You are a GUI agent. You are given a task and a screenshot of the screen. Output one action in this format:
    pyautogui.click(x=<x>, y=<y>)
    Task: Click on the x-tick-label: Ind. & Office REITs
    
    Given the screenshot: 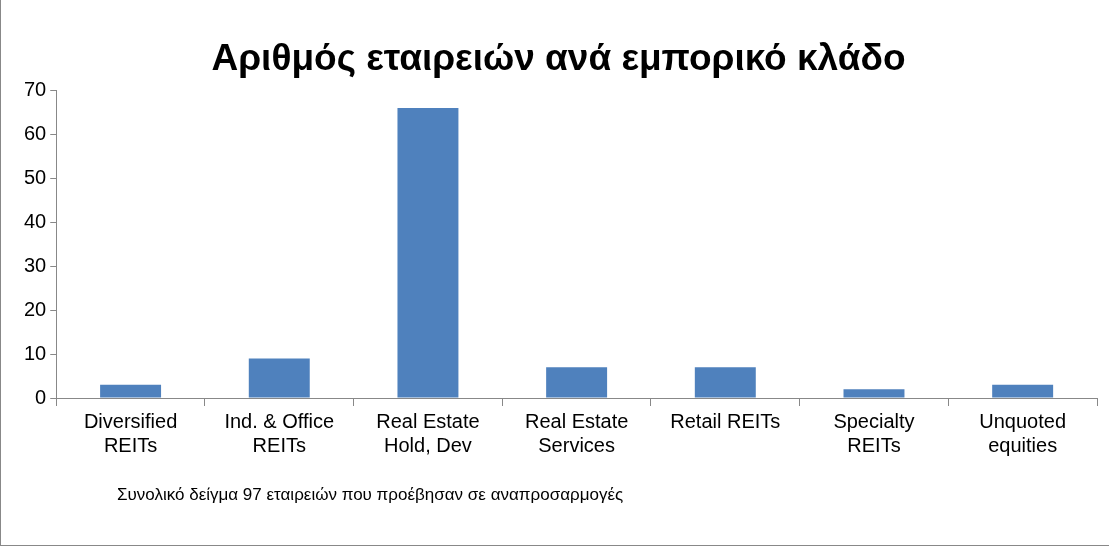 What is the action you would take?
    pyautogui.click(x=279, y=432)
    